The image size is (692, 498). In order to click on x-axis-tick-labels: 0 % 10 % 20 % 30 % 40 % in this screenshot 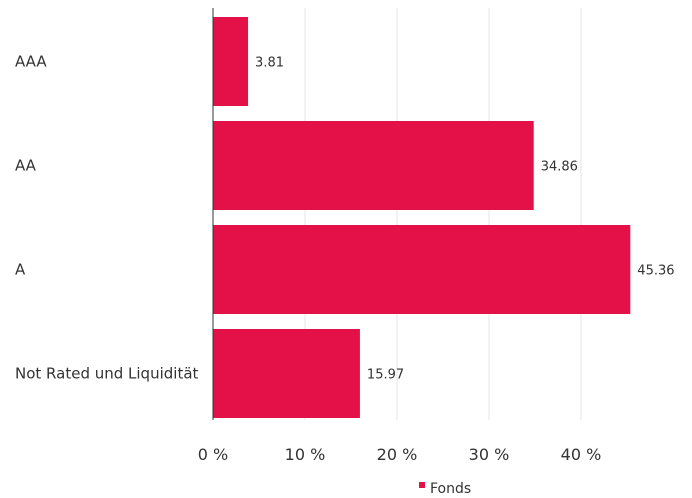, I will do `click(400, 454)`.